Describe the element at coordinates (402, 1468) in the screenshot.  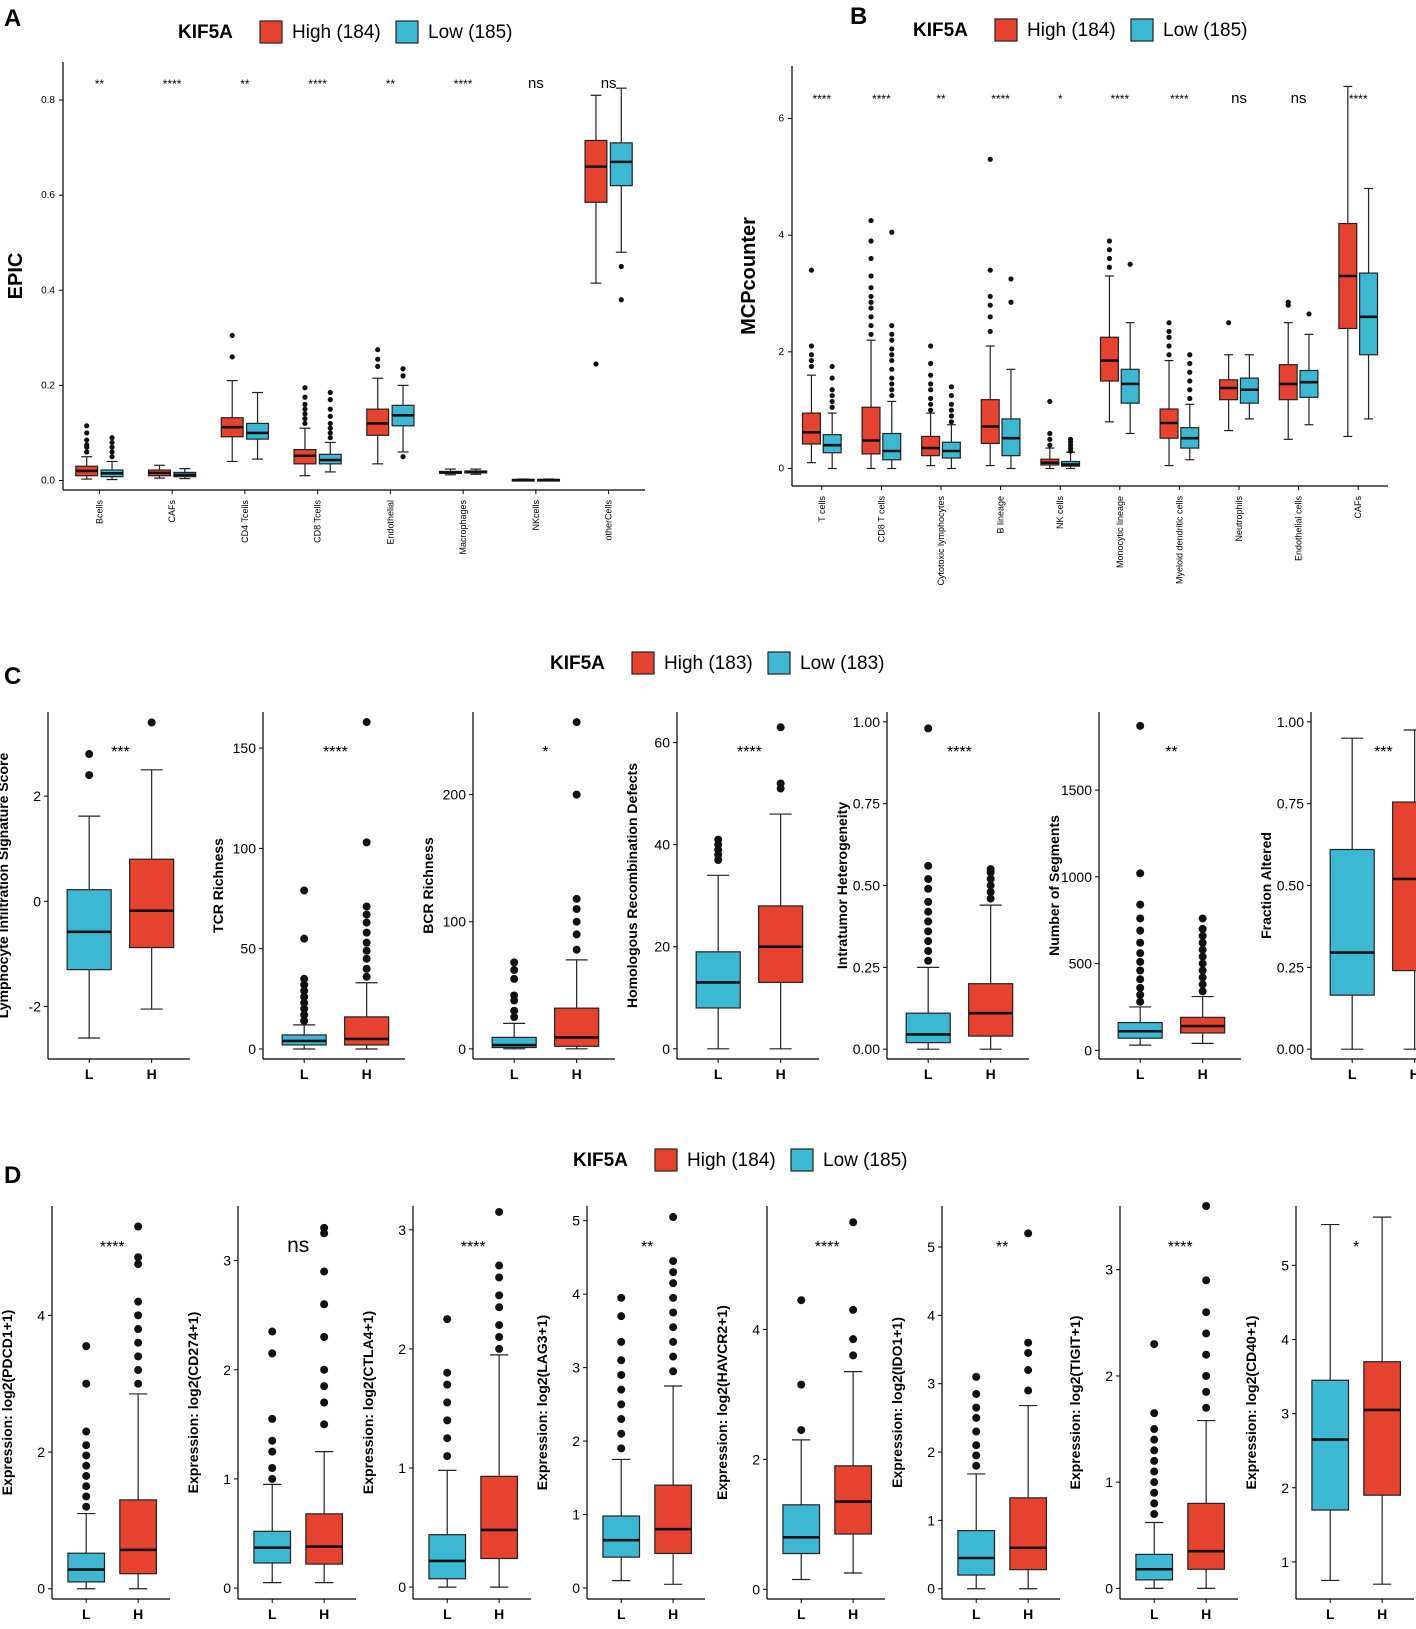
I see `y-tick-label: 1` at that location.